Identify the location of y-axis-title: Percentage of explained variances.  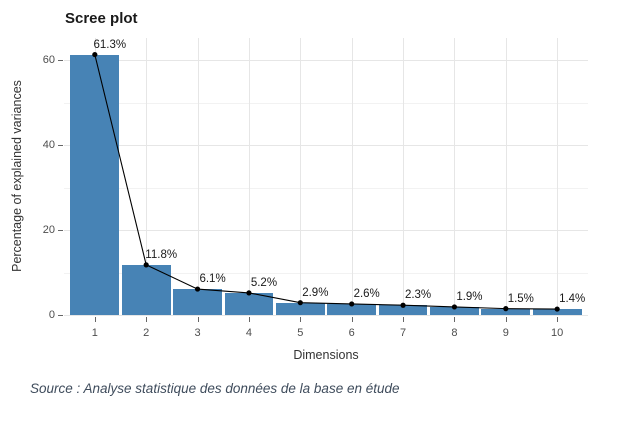
(17, 176).